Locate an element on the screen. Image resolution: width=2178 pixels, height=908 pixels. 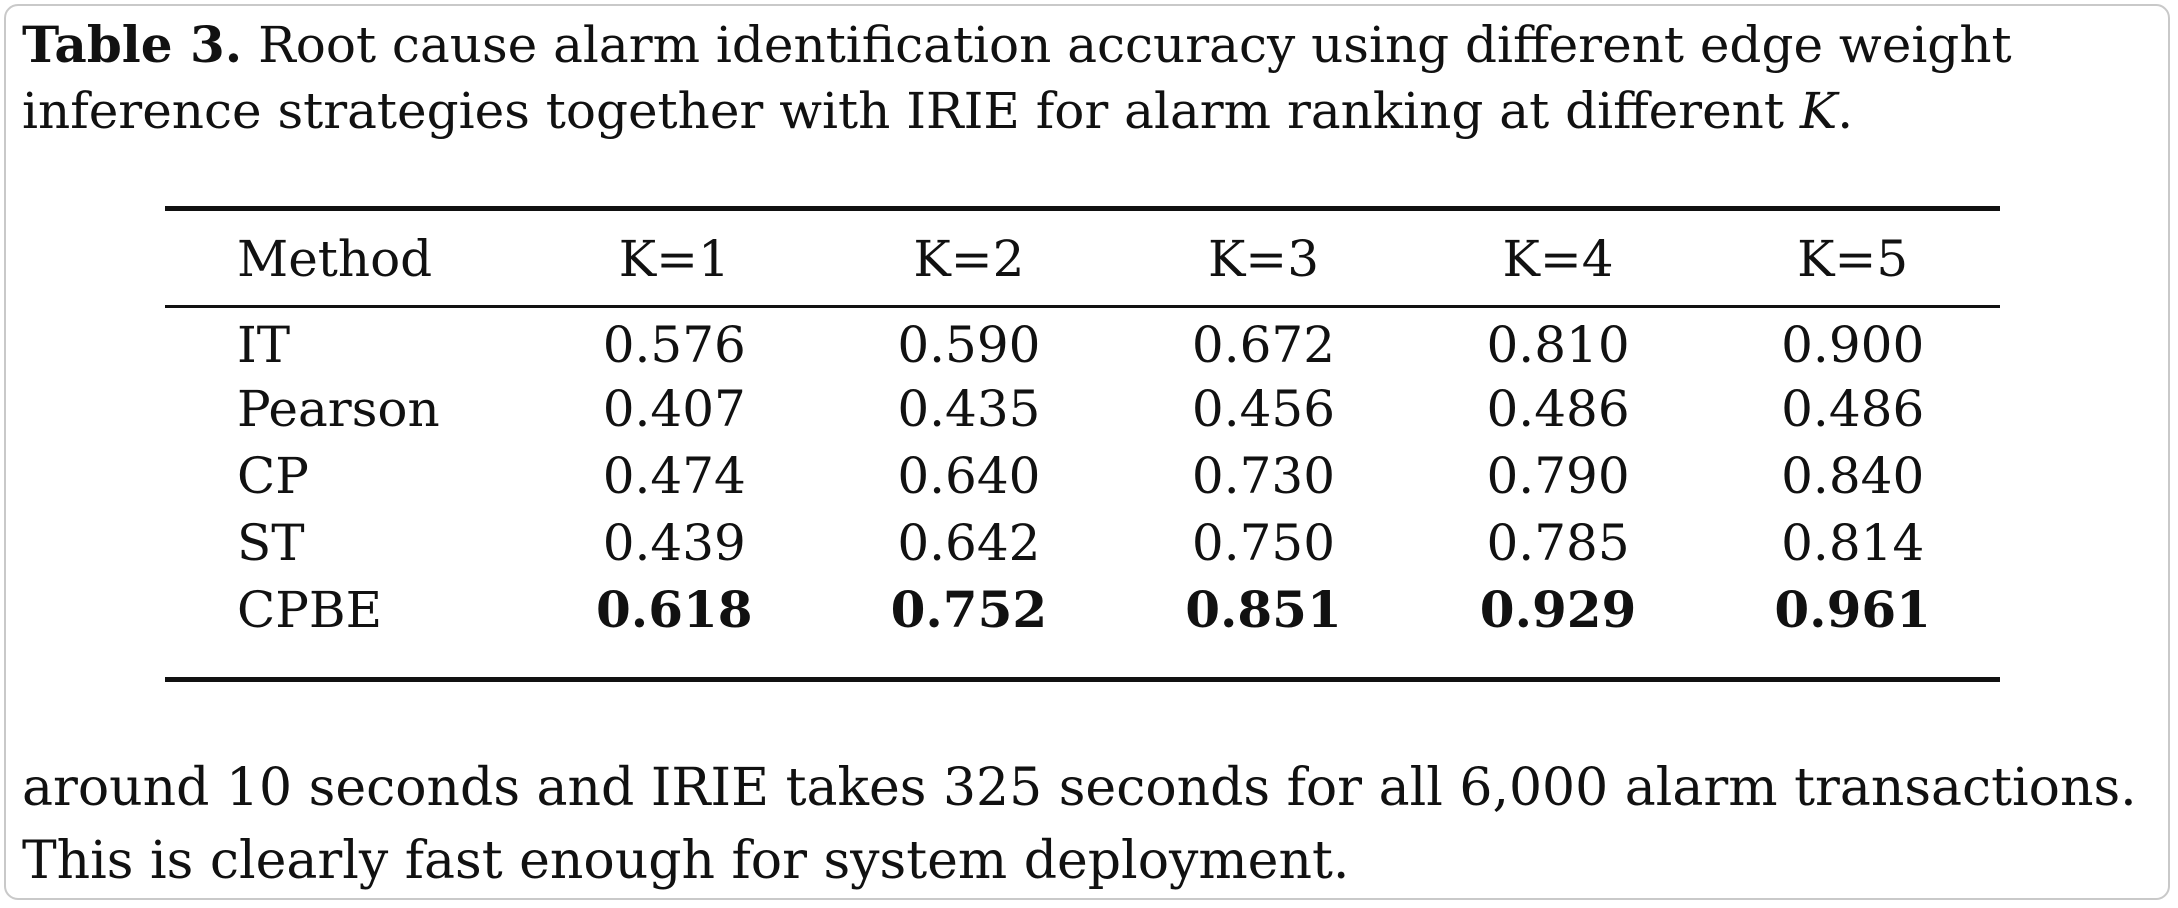
bottom-rule is located at coordinates (1082, 679).